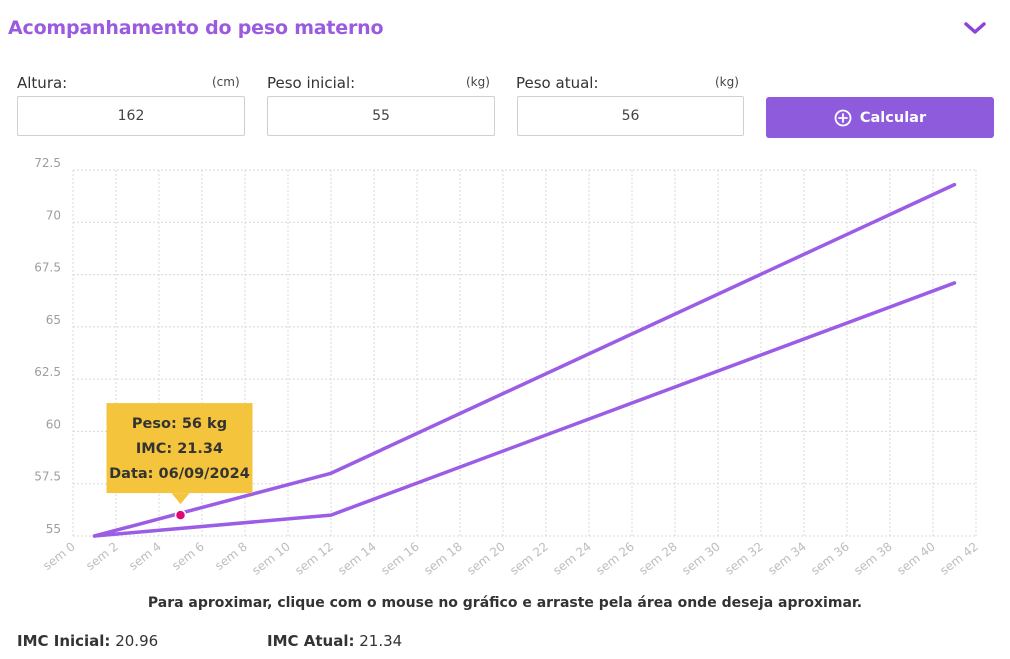 Image resolution: width=1010 pixels, height=659 pixels. Describe the element at coordinates (311, 83) in the screenshot. I see `peso-inicial-label: Peso inicial:` at that location.